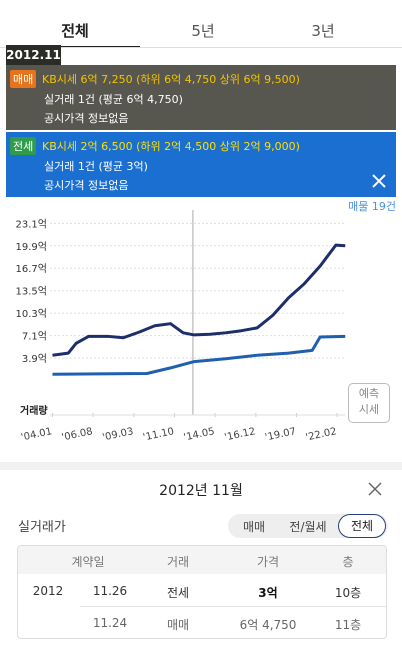  What do you see at coordinates (34, 337) in the screenshot?
I see `y-tick-label: 7.1억` at bounding box center [34, 337].